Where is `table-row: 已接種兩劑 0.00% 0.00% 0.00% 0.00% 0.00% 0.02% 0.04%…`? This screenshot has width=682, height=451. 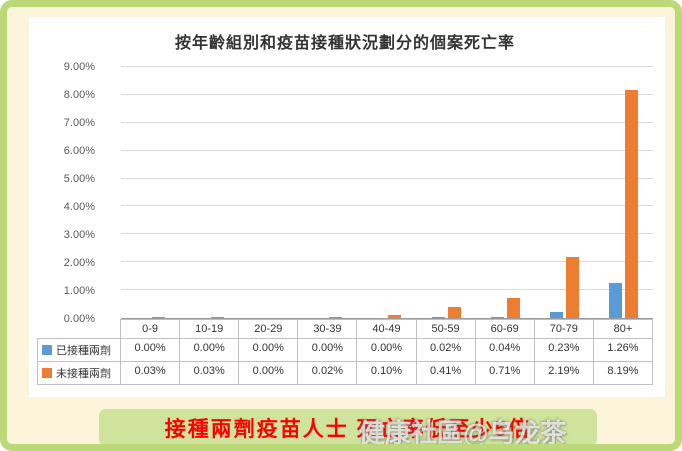
table-row: 已接種兩劑 0.00% 0.00% 0.00% 0.00% 0.00% 0.02% 0.04%… is located at coordinates (345, 350).